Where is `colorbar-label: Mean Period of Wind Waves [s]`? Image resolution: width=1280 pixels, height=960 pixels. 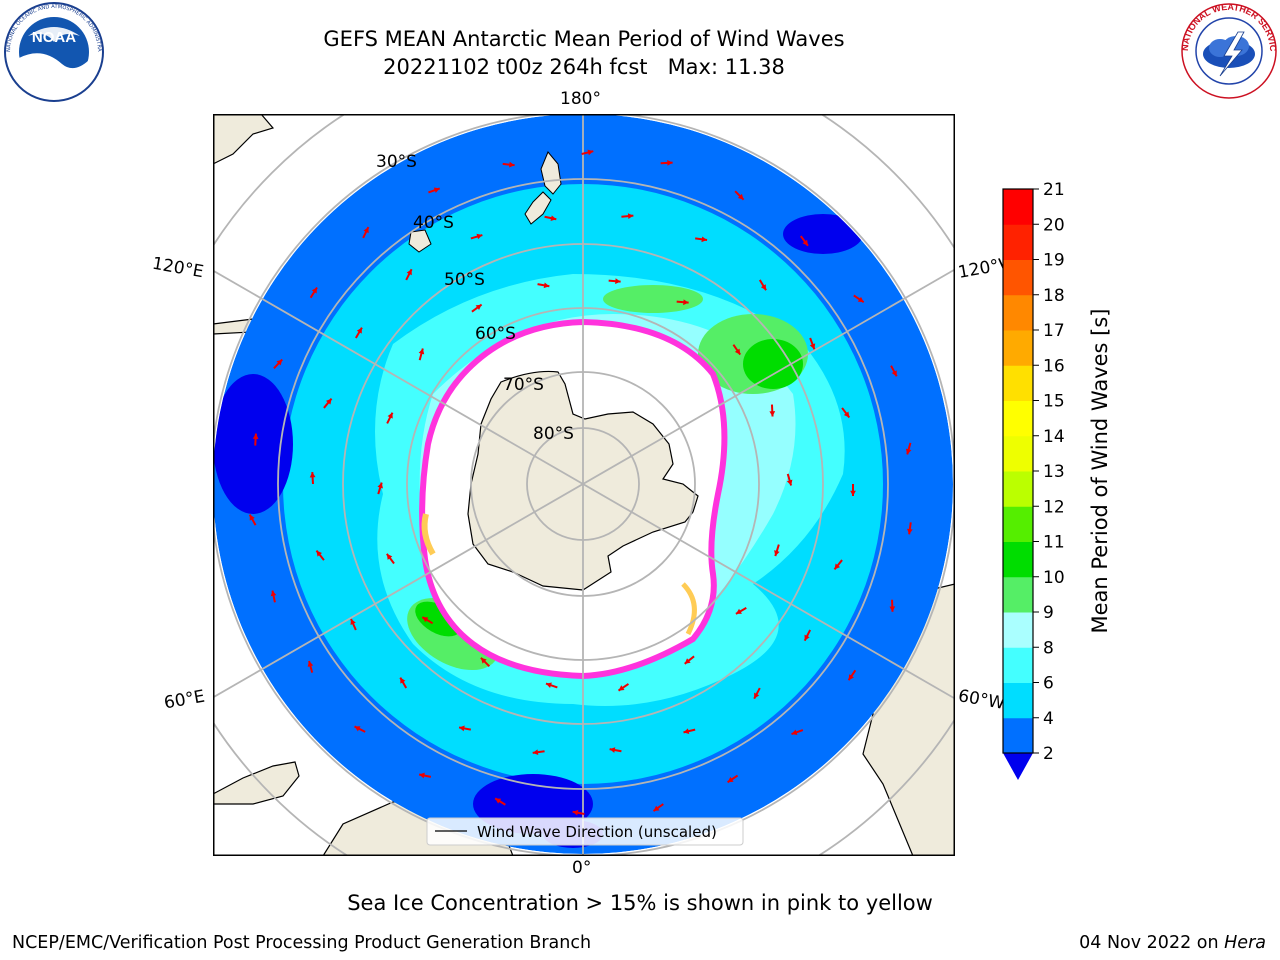
colorbar-label: Mean Period of Wind Waves [s] is located at coordinates (1100, 471).